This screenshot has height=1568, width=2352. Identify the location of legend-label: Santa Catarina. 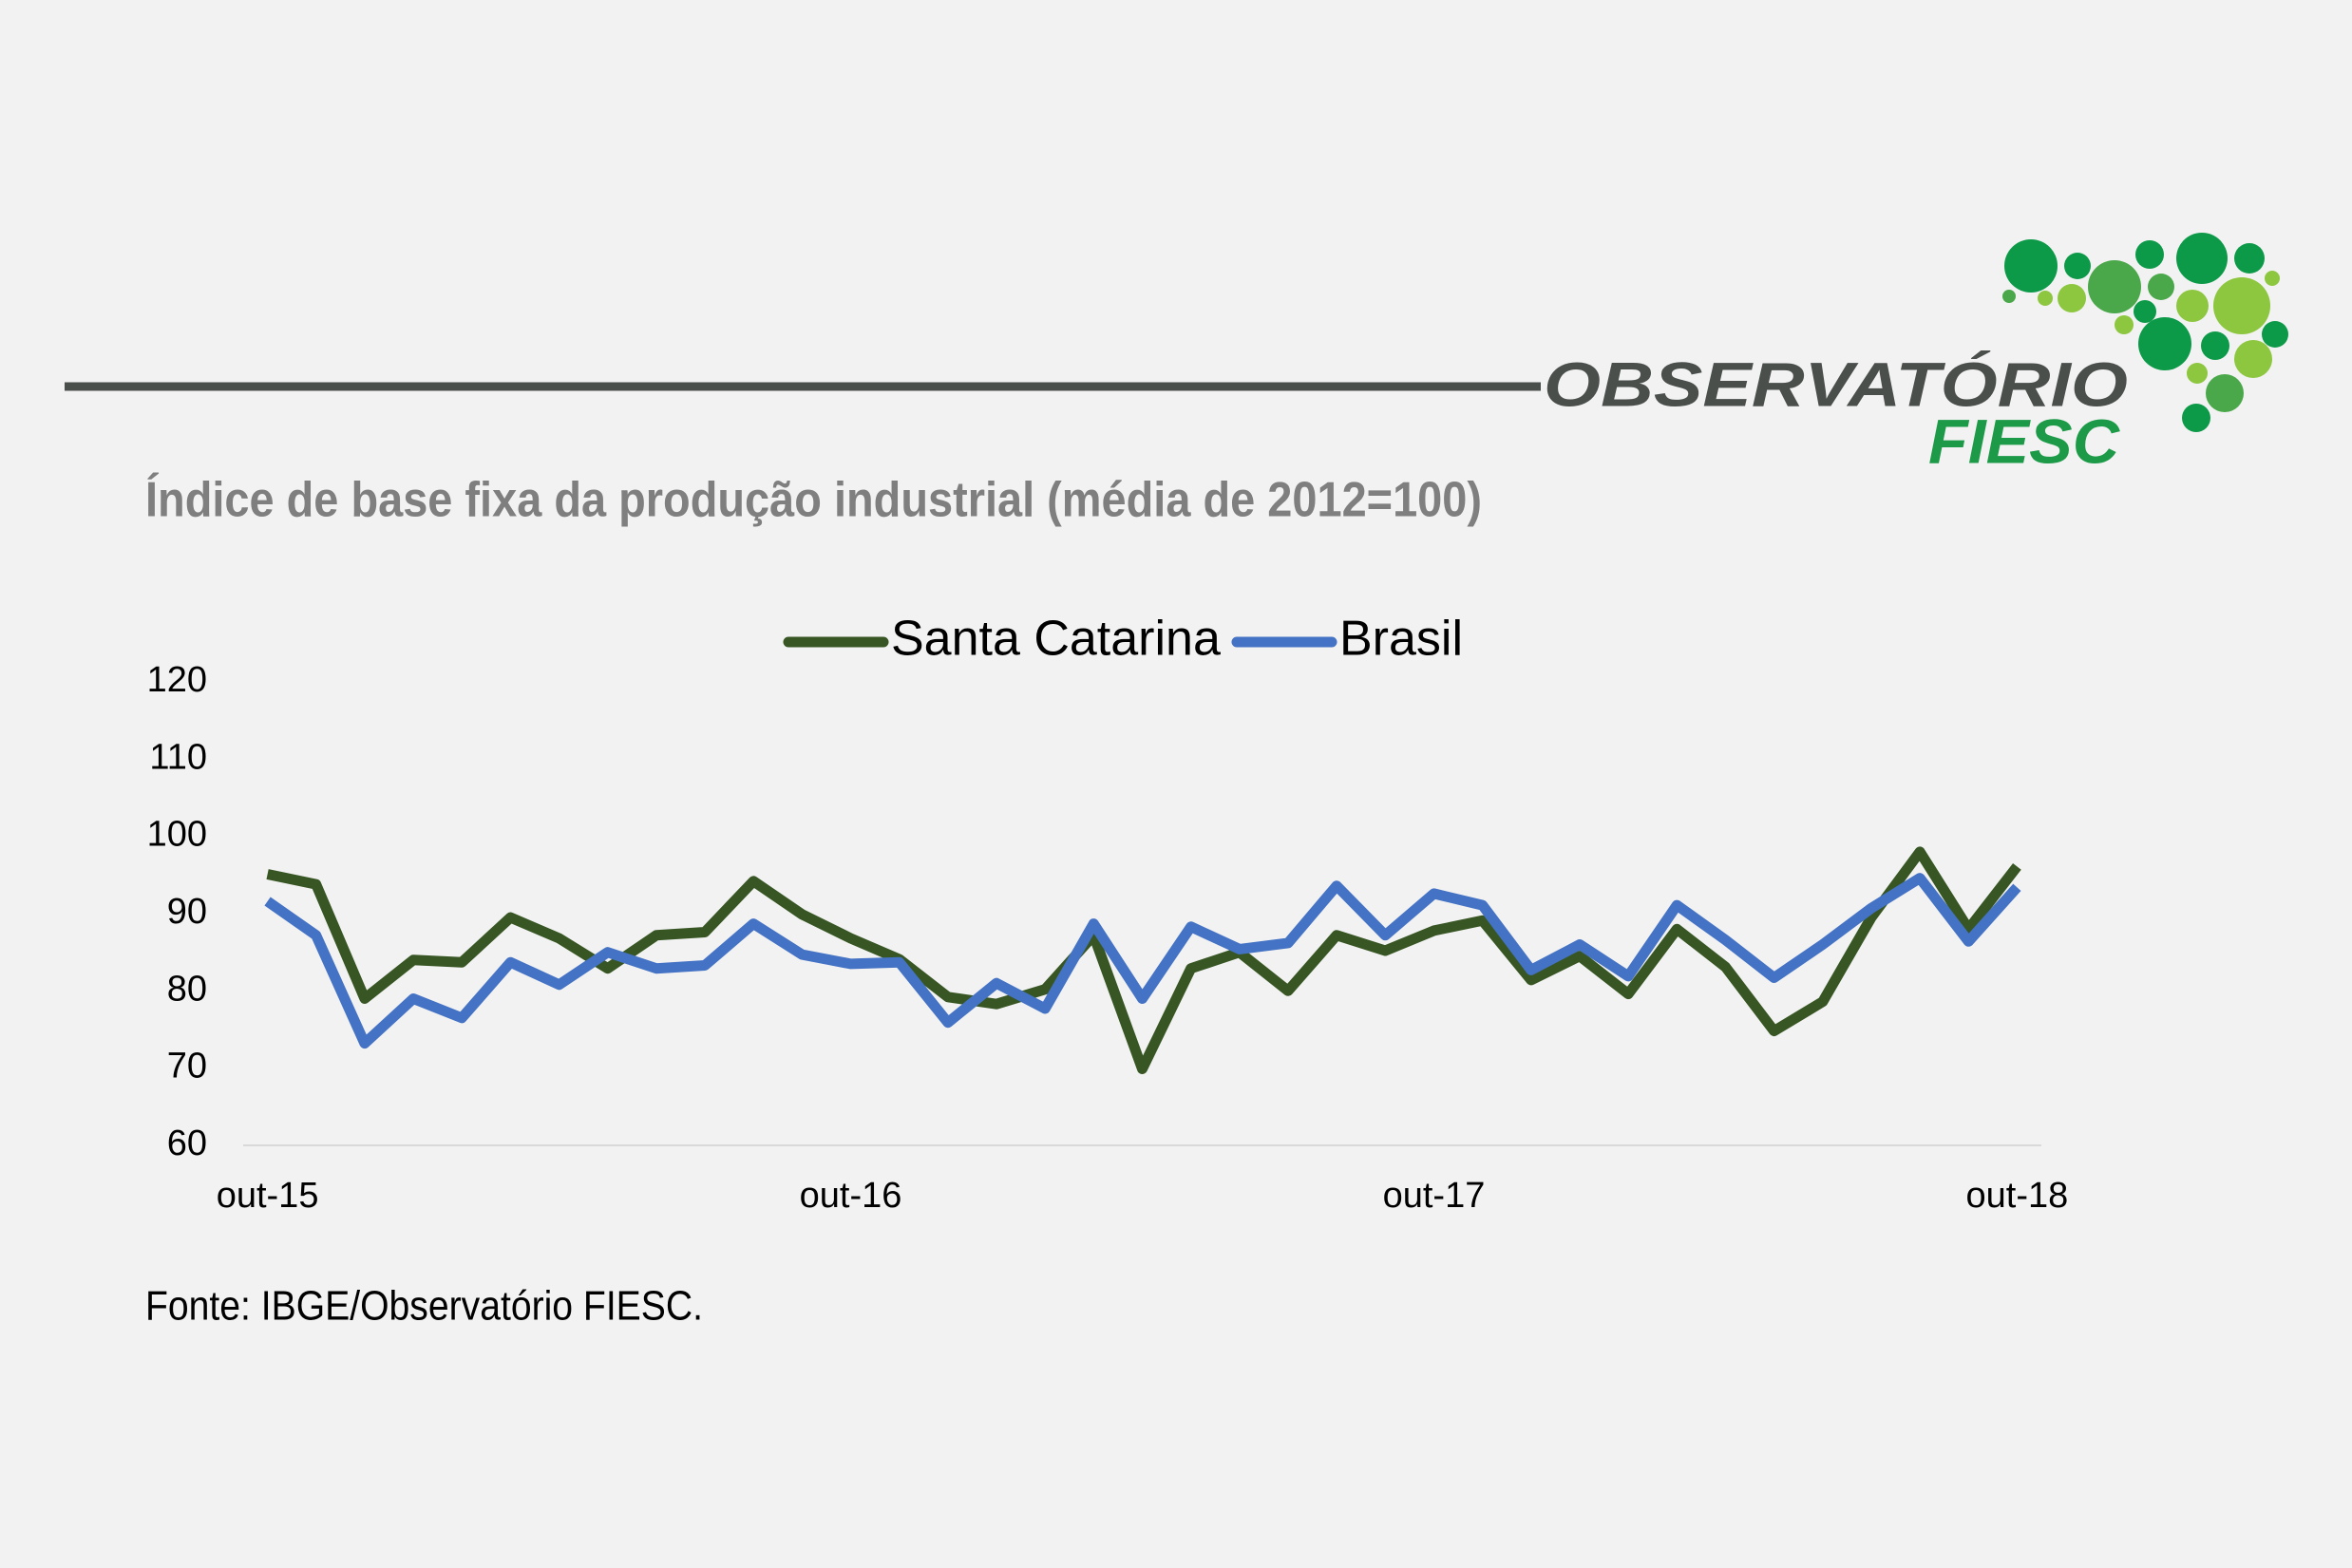
(1056, 639).